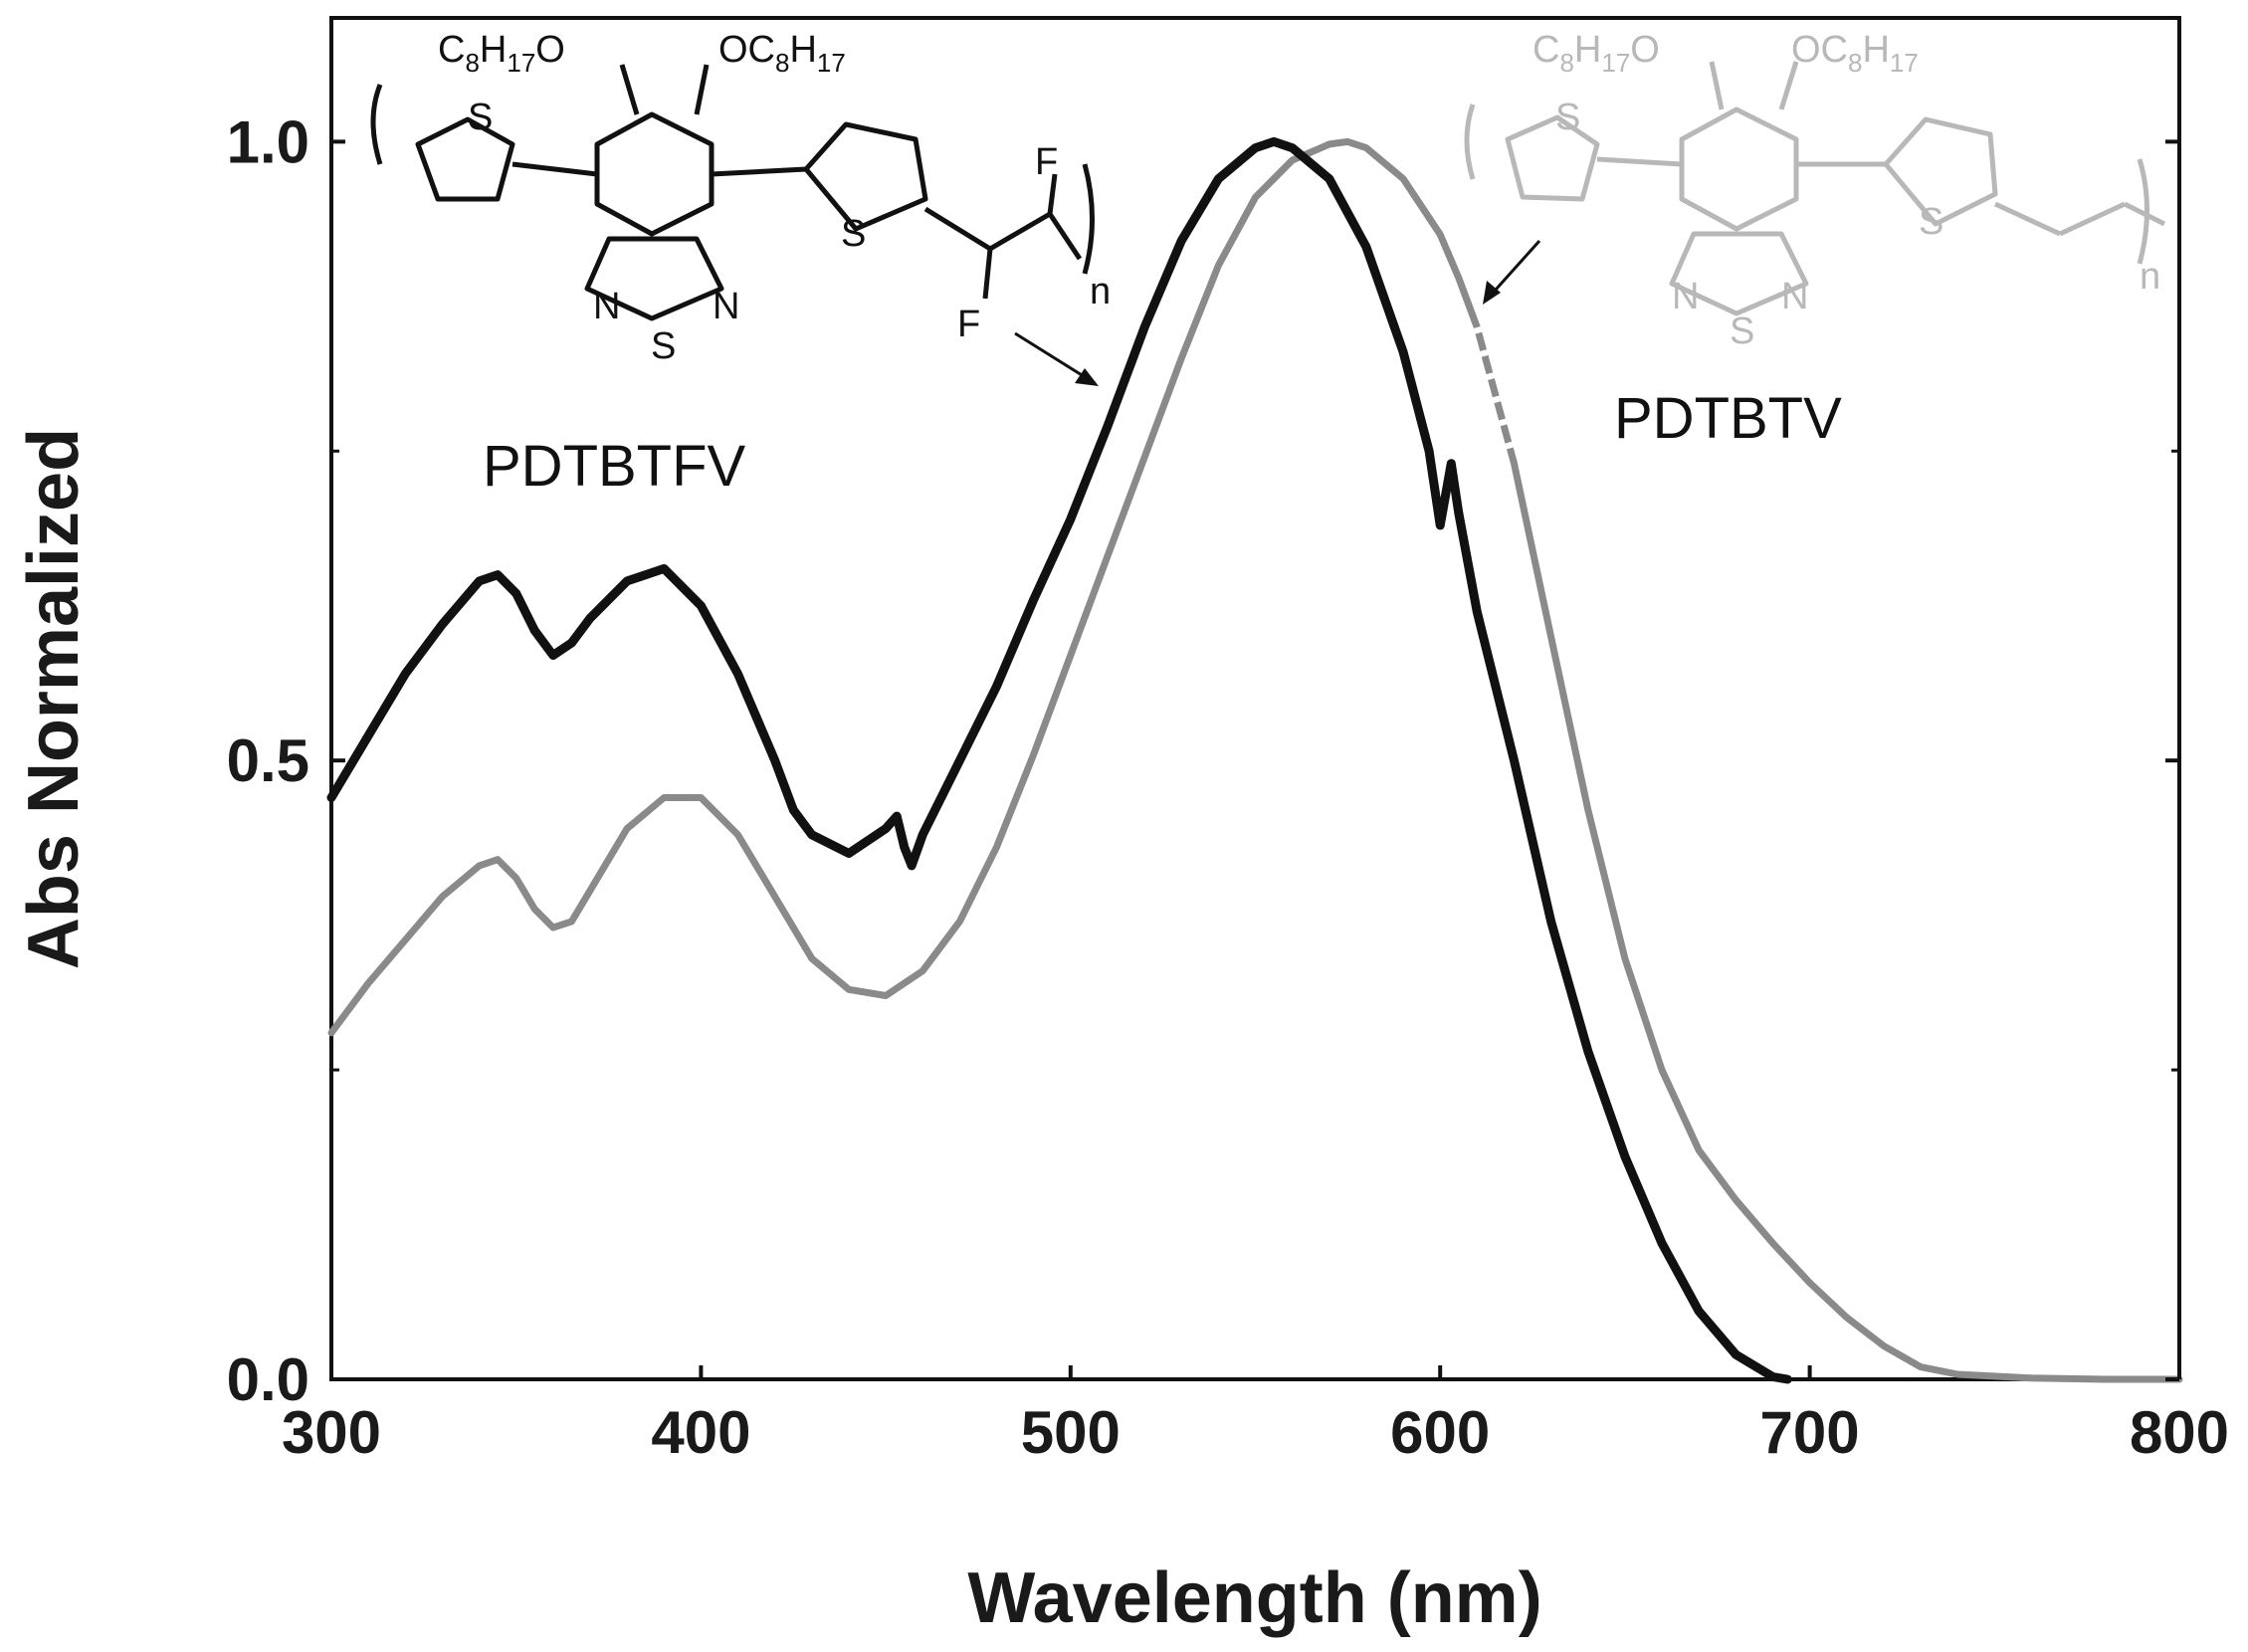  Describe the element at coordinates (865, 176) in the screenshot. I see `thiophene-right` at that location.